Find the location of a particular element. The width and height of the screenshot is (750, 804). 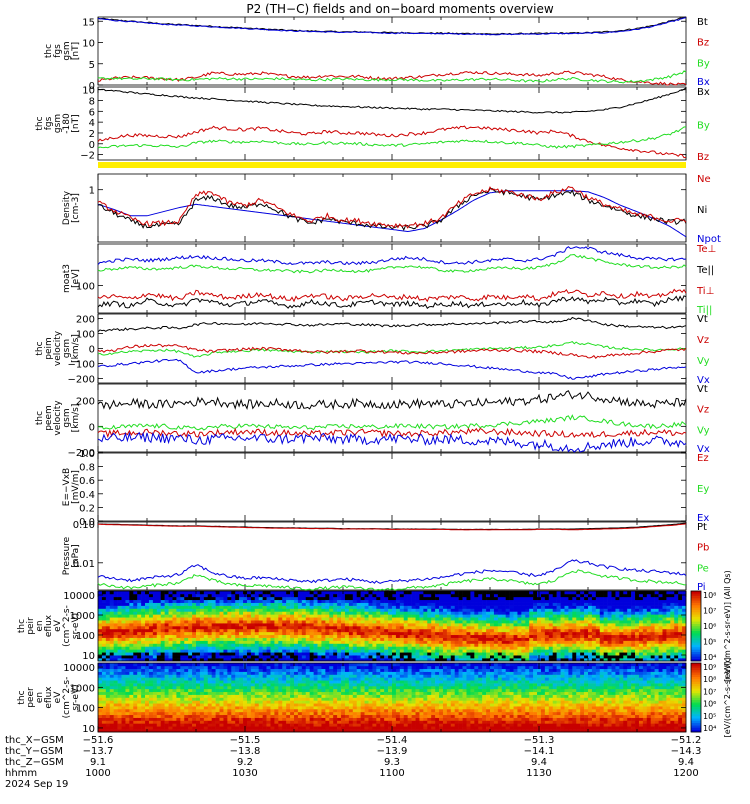

peem-legend-entry: Vz is located at coordinates (703, 410).